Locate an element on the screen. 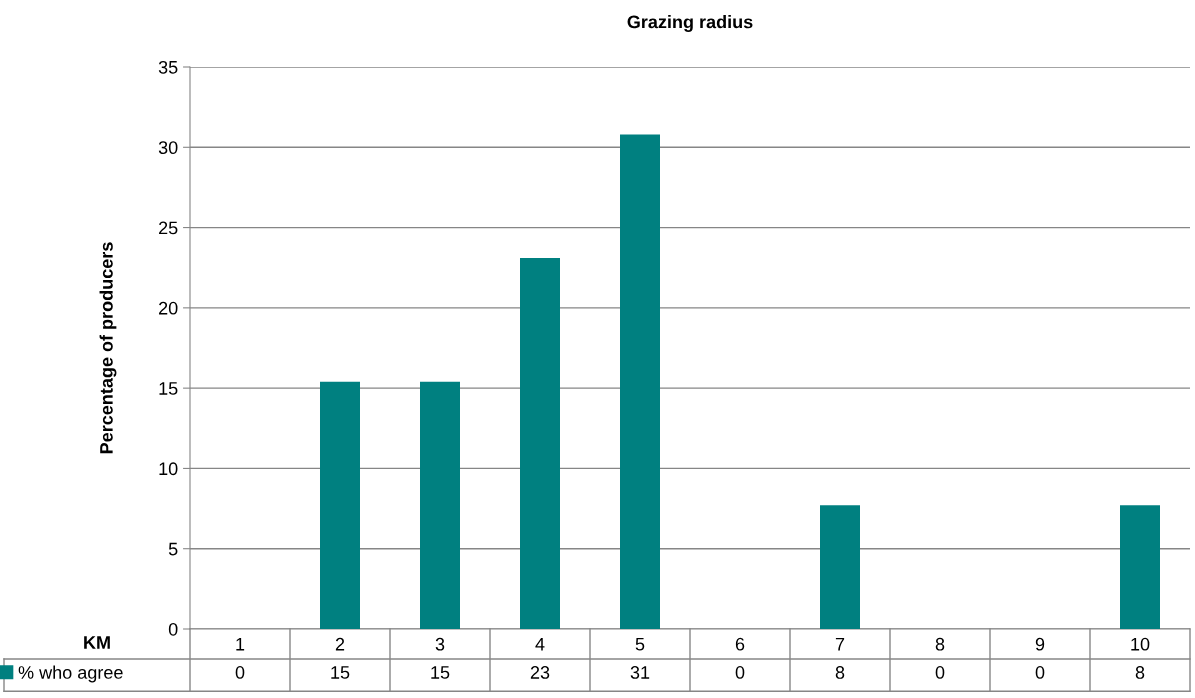  y-tick-label: 30 is located at coordinates (168, 148).